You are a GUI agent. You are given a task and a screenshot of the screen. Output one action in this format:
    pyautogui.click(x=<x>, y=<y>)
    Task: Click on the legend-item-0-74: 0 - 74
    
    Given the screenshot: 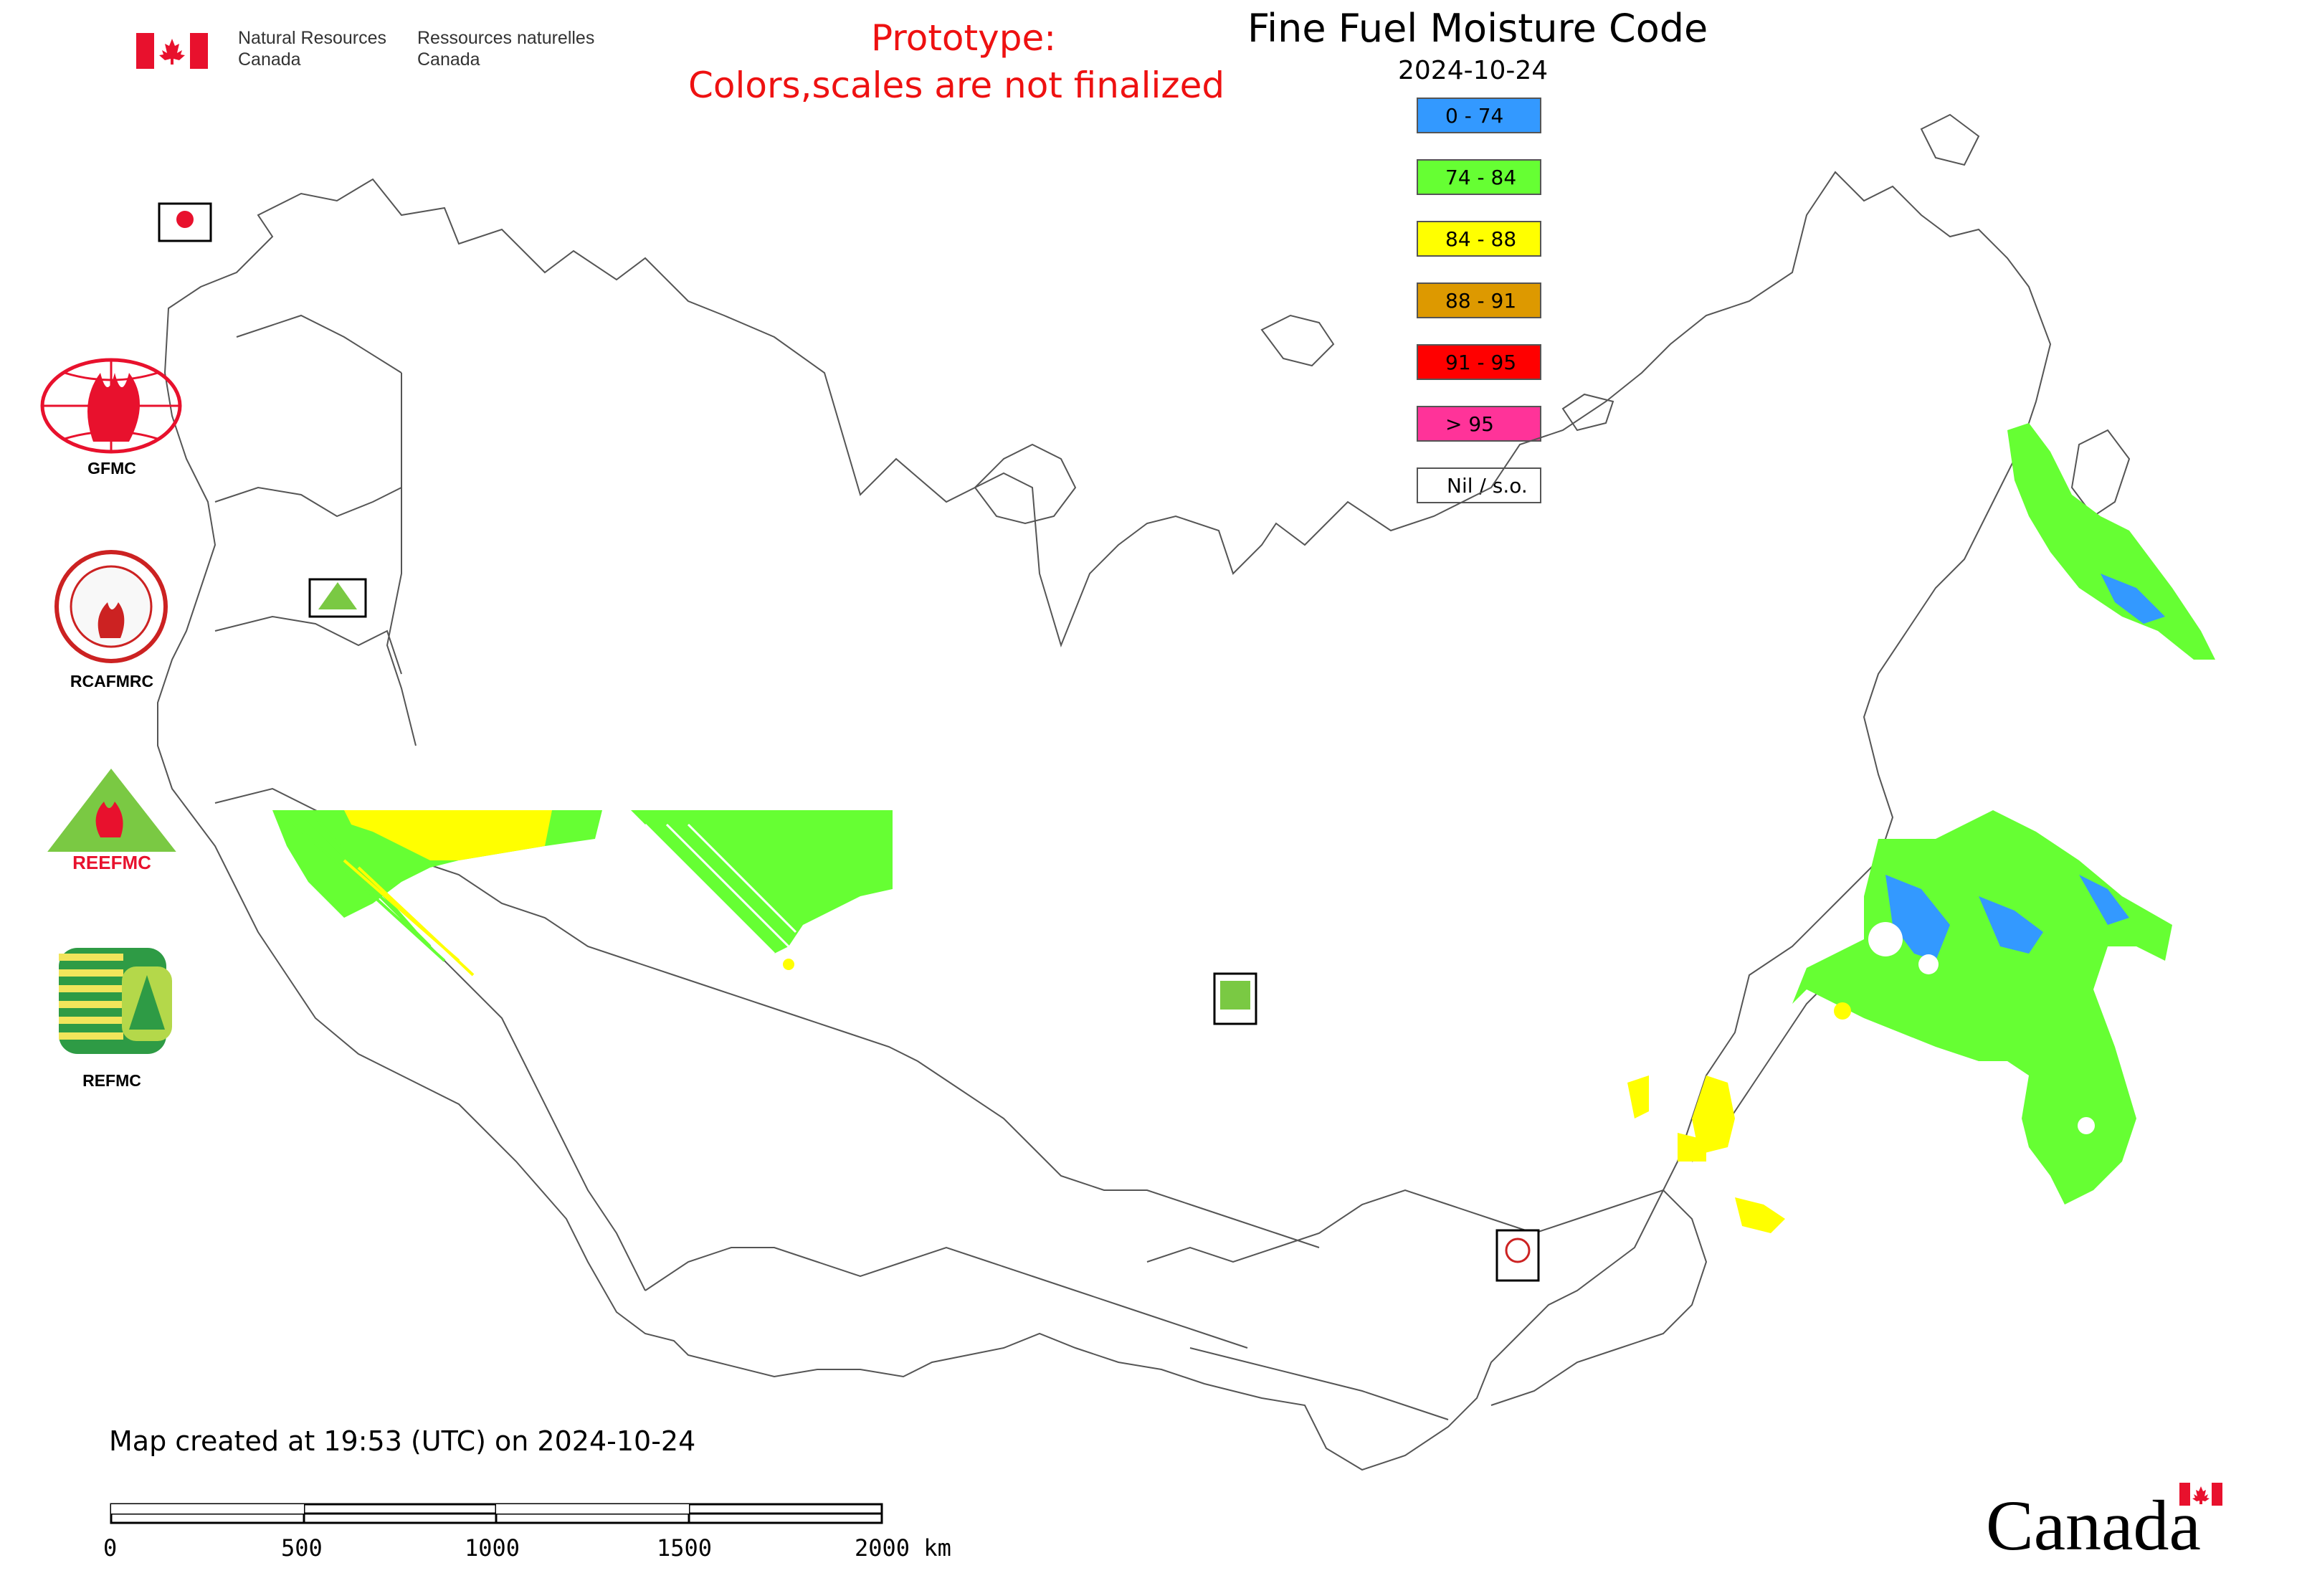 What is the action you would take?
    pyautogui.click(x=1479, y=115)
    